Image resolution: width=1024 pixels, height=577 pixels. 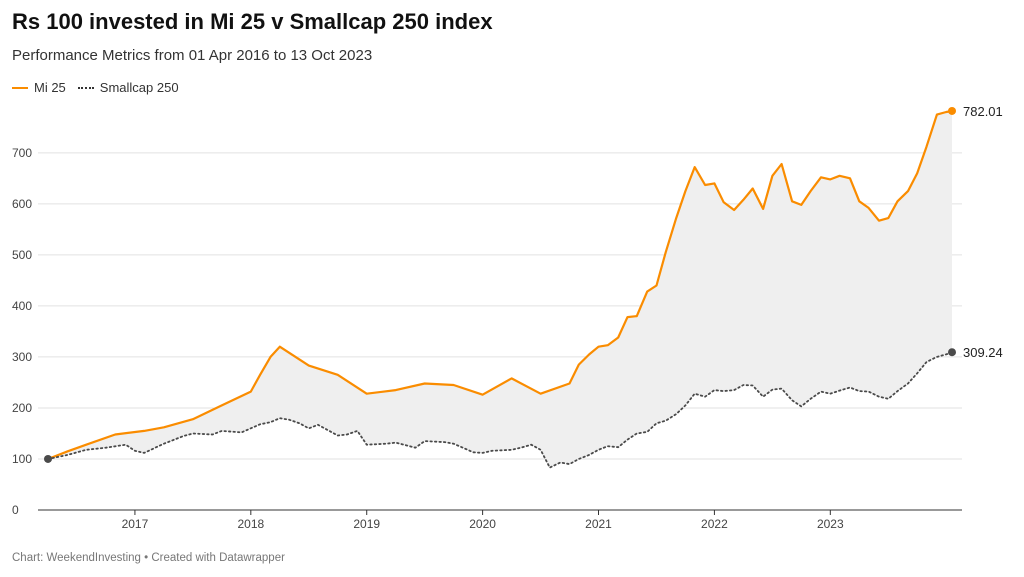 What do you see at coordinates (714, 524) in the screenshot?
I see `x-tick-label-2022: 2022` at bounding box center [714, 524].